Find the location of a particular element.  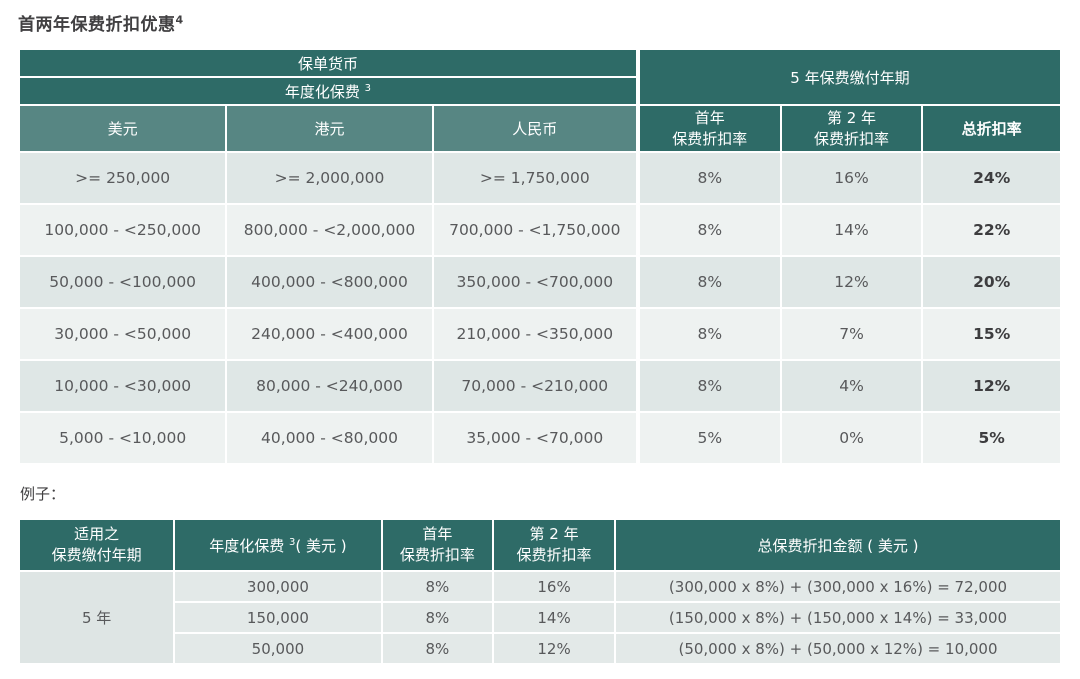

header-premium-text: 年度化保费 is located at coordinates (247, 545).